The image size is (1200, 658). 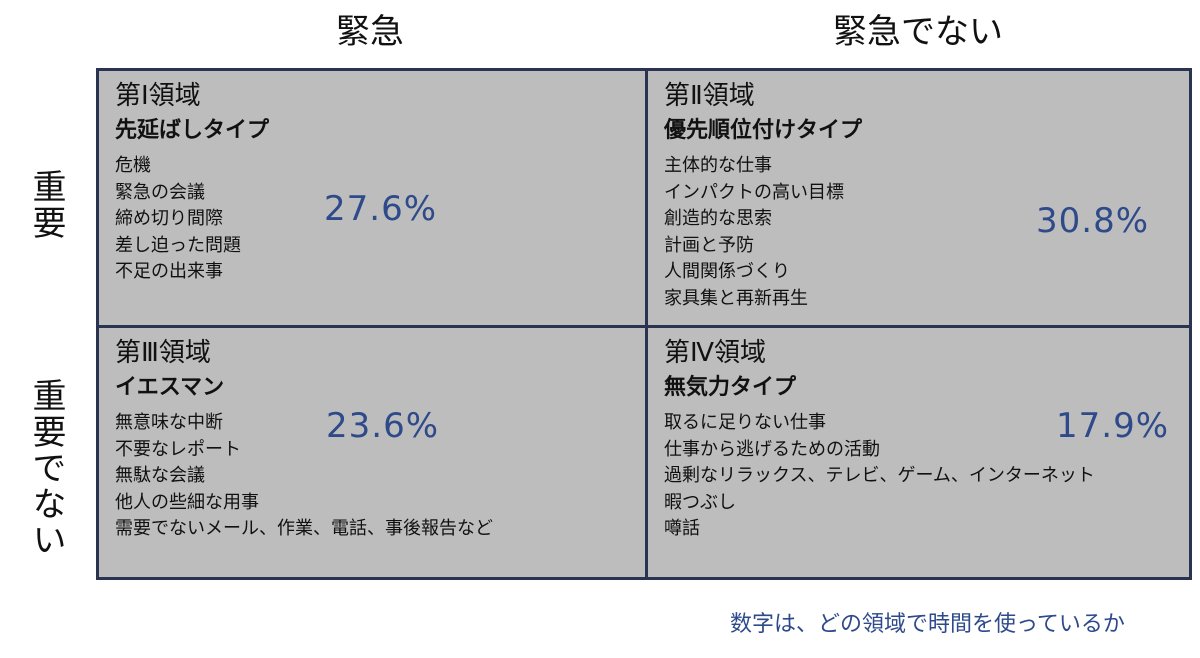 I want to click on quadrant-title: 第Ⅳ領域, so click(x=715, y=353).